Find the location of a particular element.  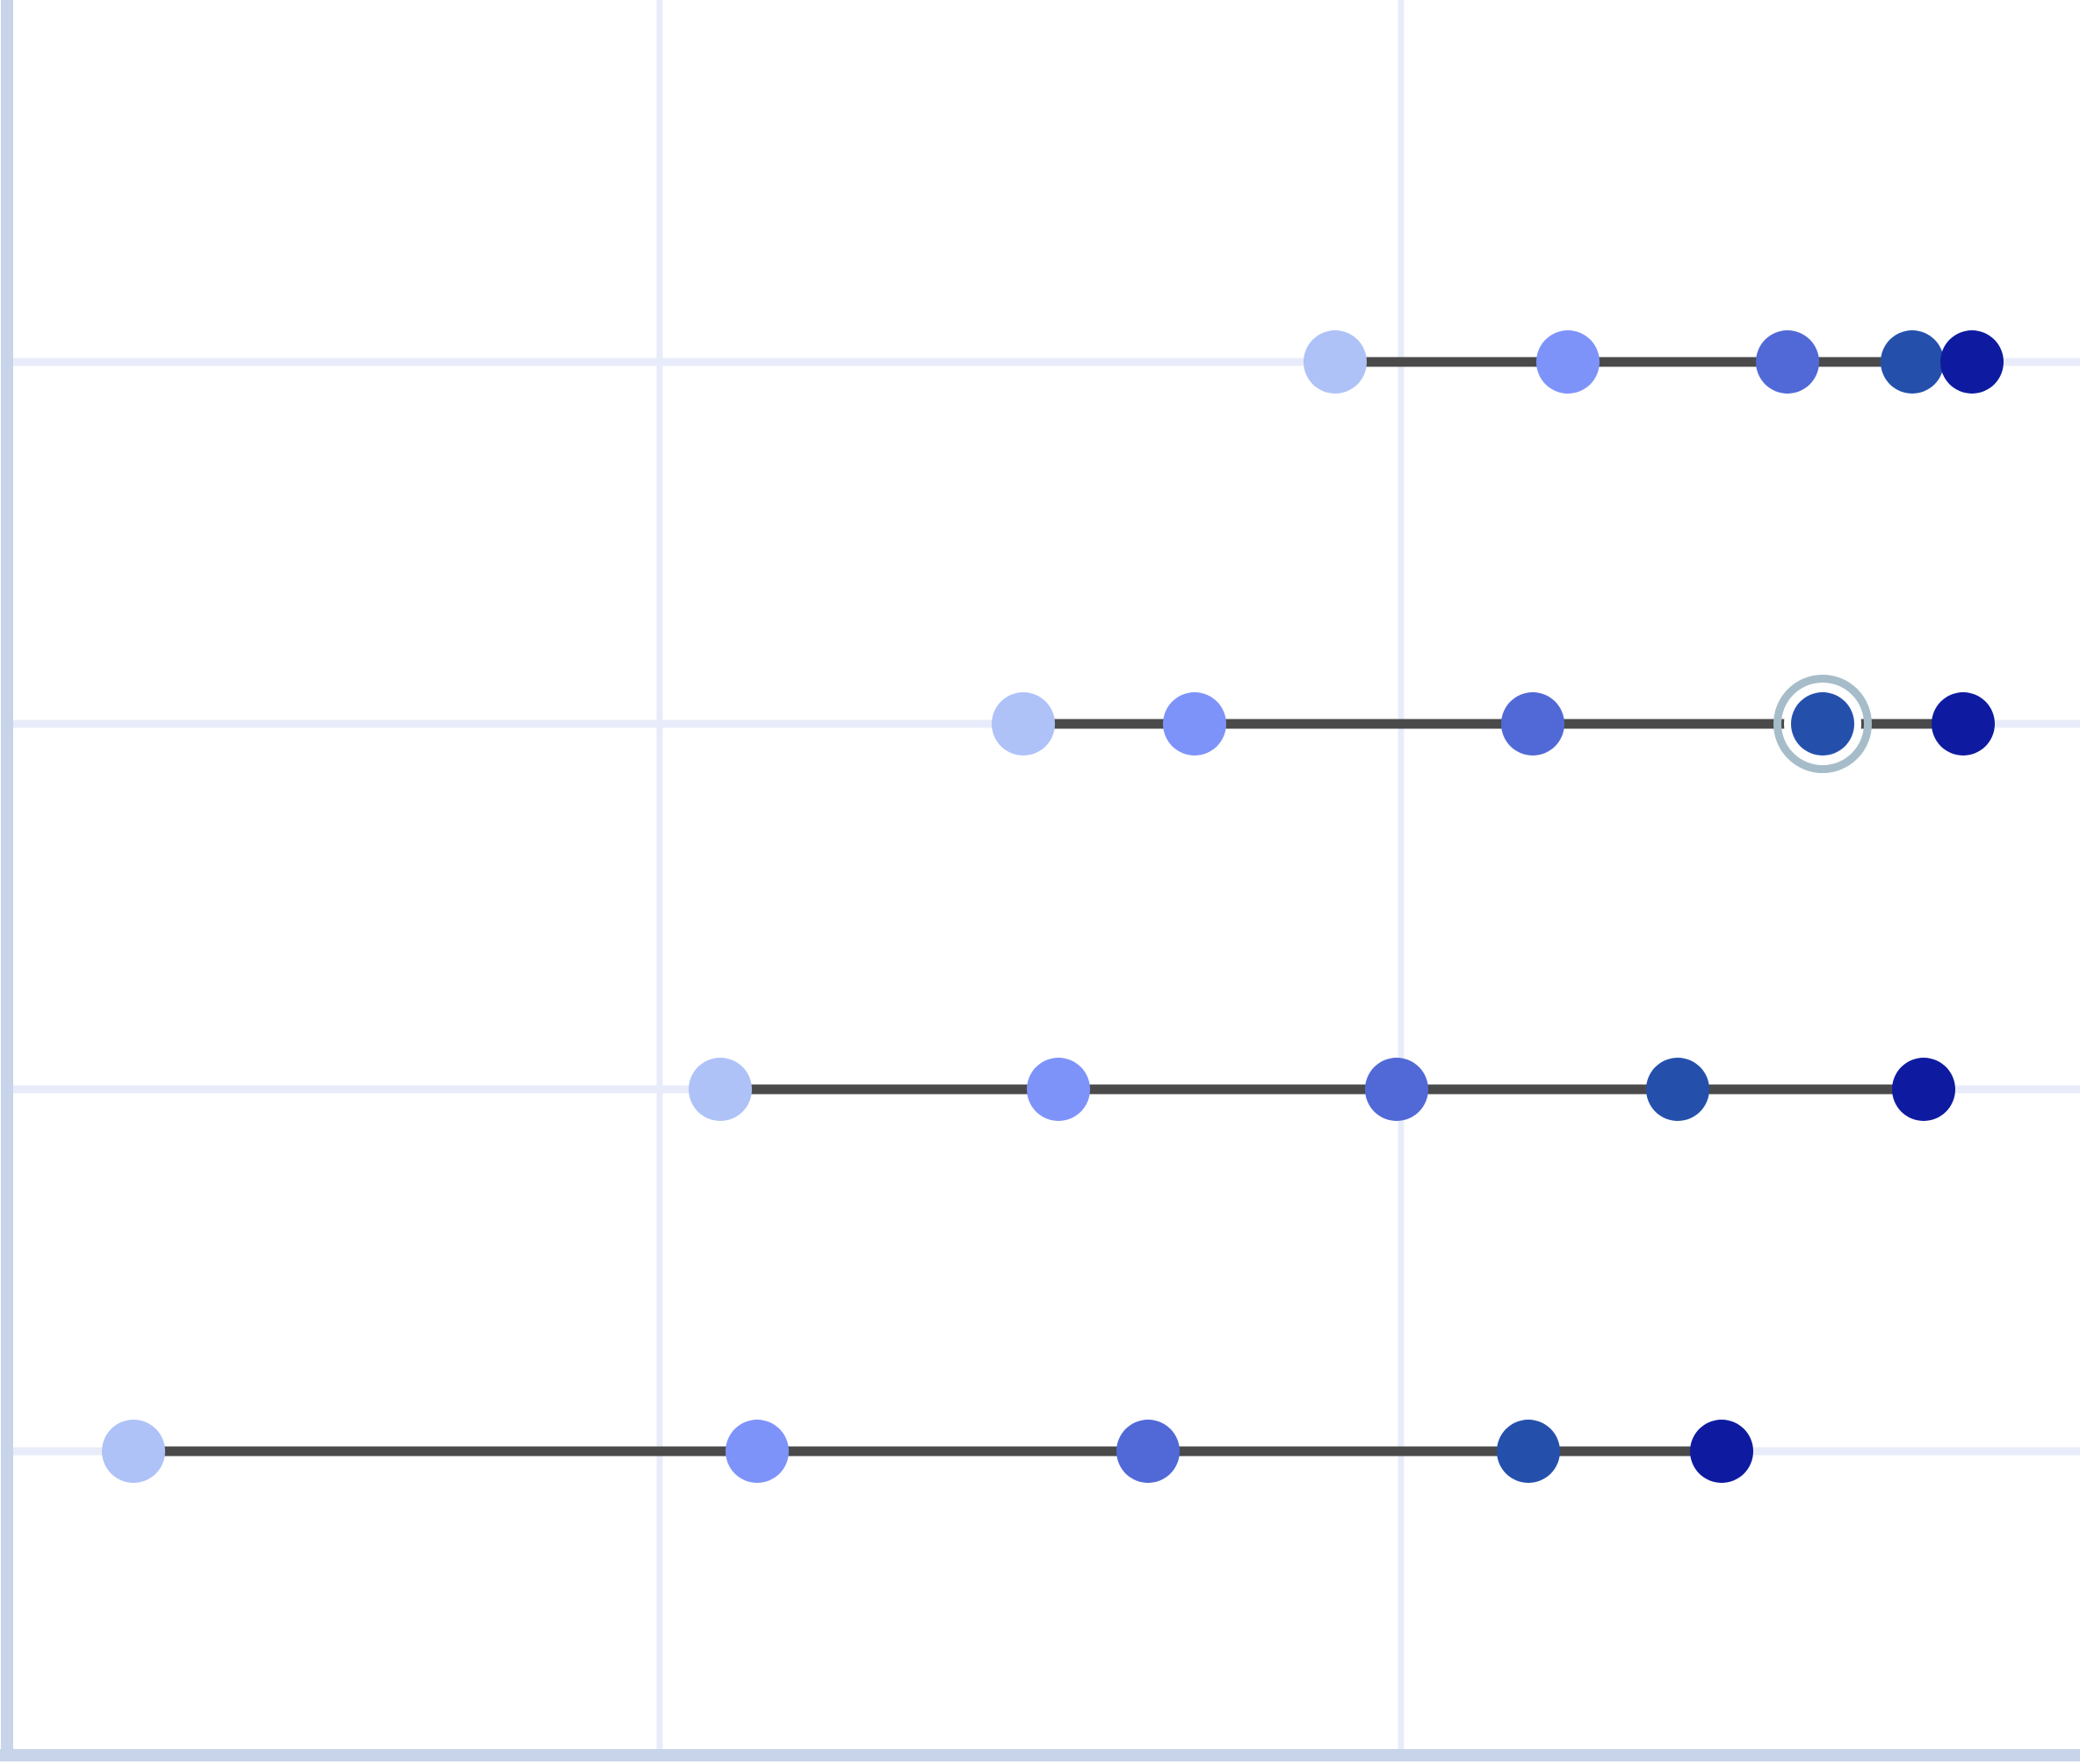

selection-ring is located at coordinates (1822, 724).